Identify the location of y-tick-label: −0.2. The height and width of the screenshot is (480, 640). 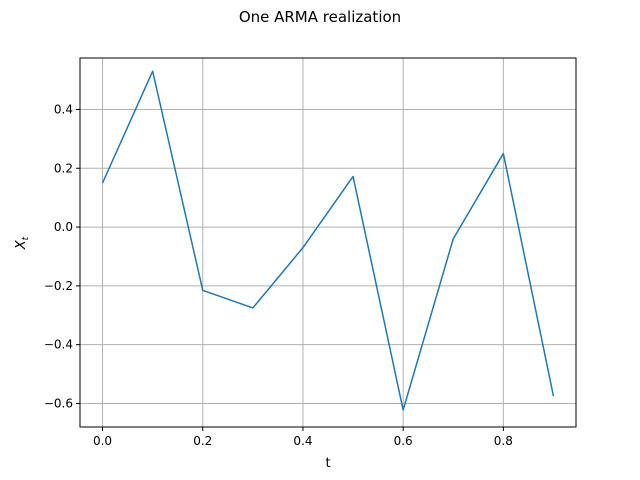
(58, 286).